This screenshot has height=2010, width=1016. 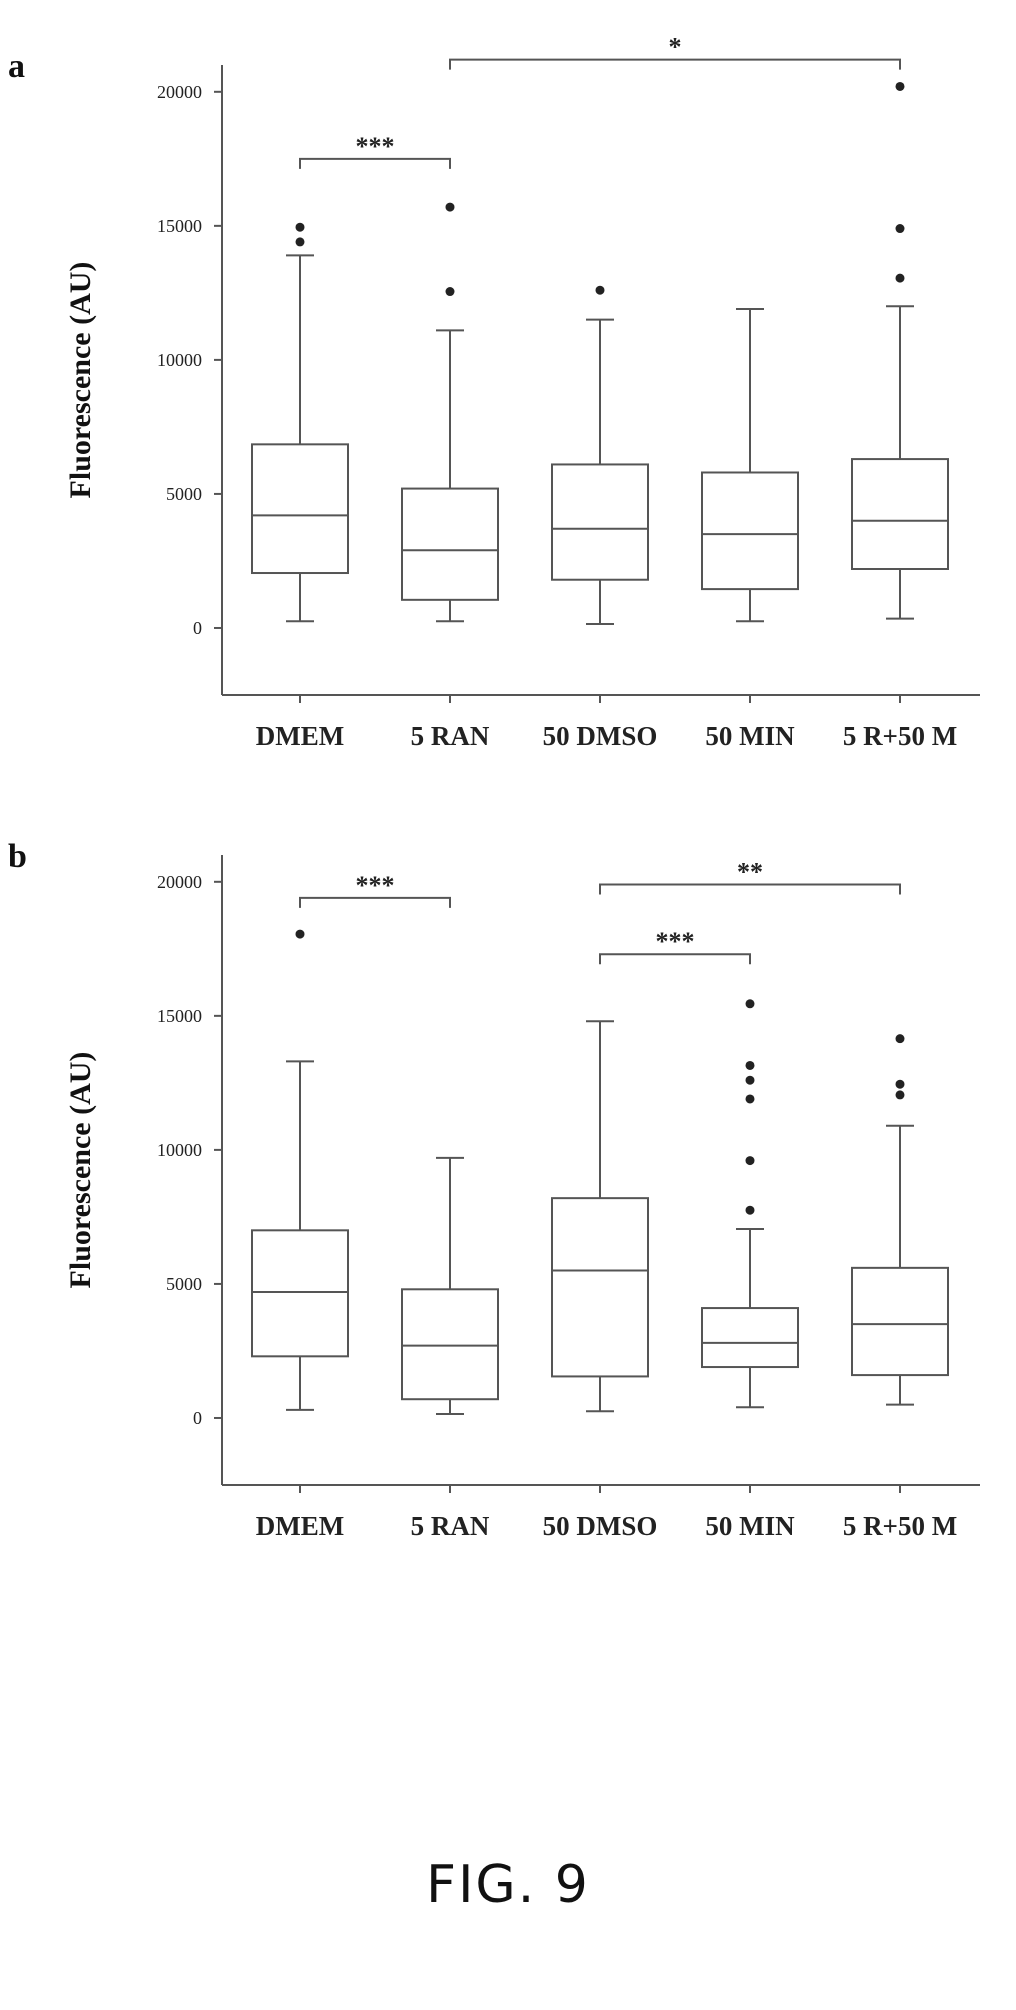 What do you see at coordinates (16, 66) in the screenshot?
I see `panel-label: a` at bounding box center [16, 66].